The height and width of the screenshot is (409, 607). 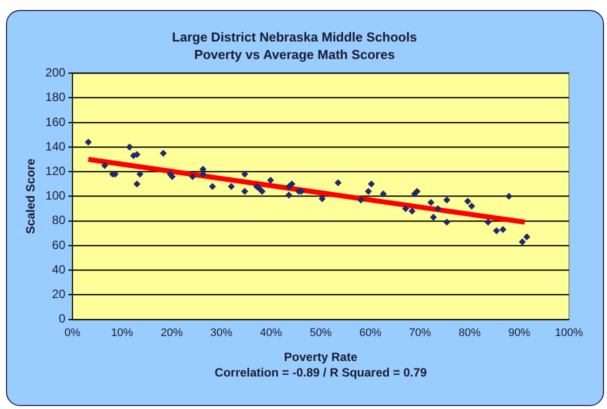 What do you see at coordinates (55, 171) in the screenshot?
I see `y-tick-label: 120` at bounding box center [55, 171].